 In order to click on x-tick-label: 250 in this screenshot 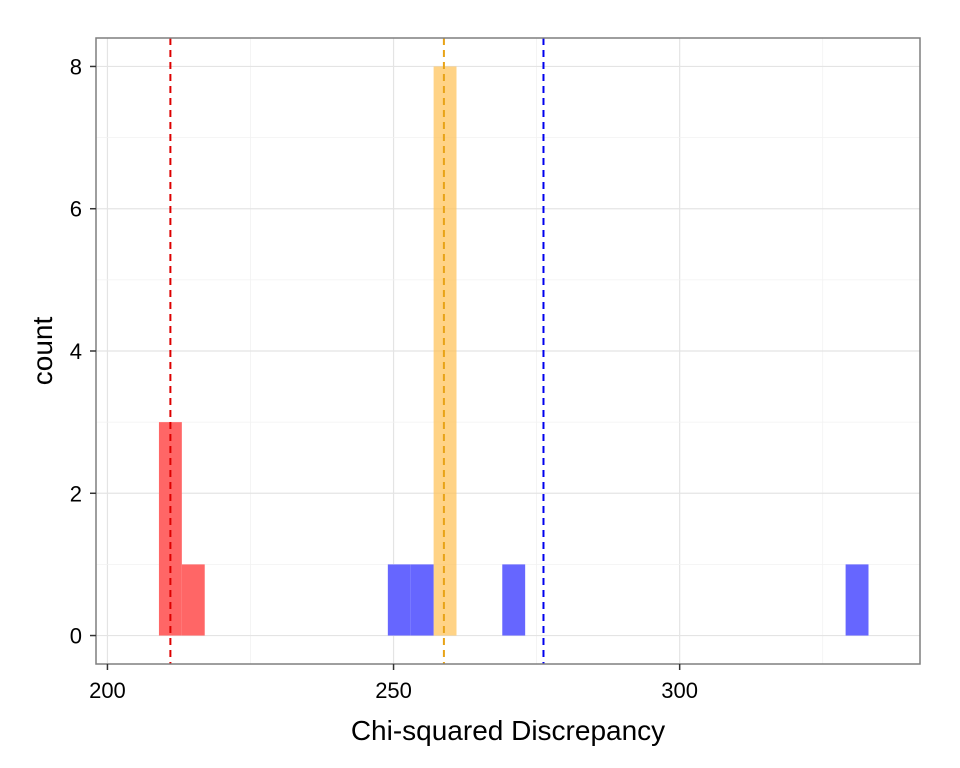, I will do `click(393, 690)`.